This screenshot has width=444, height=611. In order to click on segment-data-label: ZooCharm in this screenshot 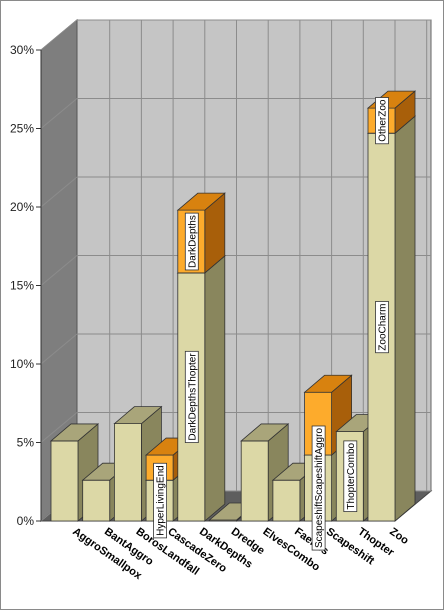, I will do `click(382, 327)`.